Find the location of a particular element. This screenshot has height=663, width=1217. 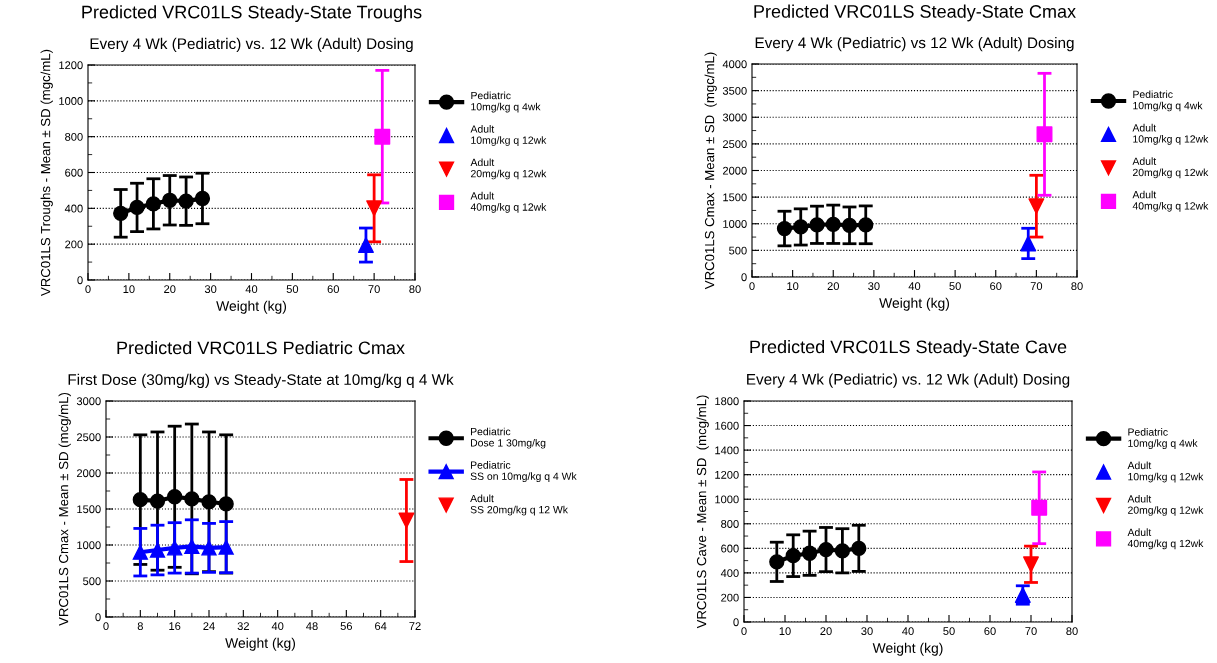

x-tick-label: 64 is located at coordinates (381, 626).